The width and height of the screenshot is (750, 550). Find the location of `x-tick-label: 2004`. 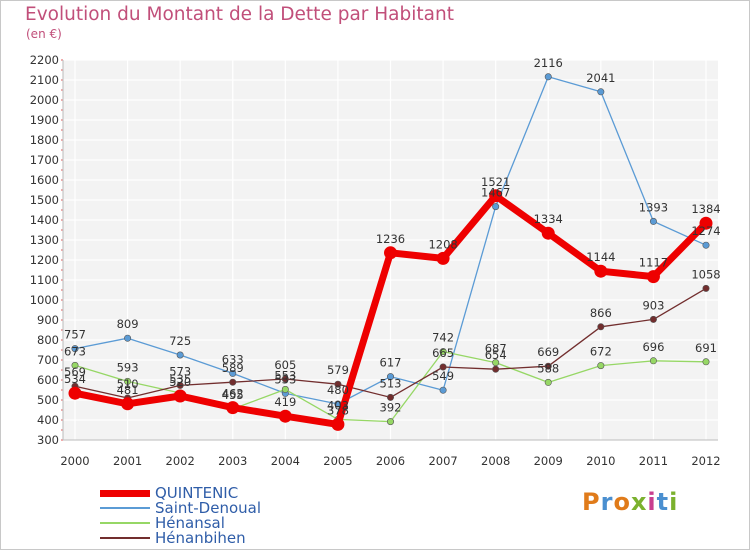

x-tick-label: 2004 is located at coordinates (285, 461).